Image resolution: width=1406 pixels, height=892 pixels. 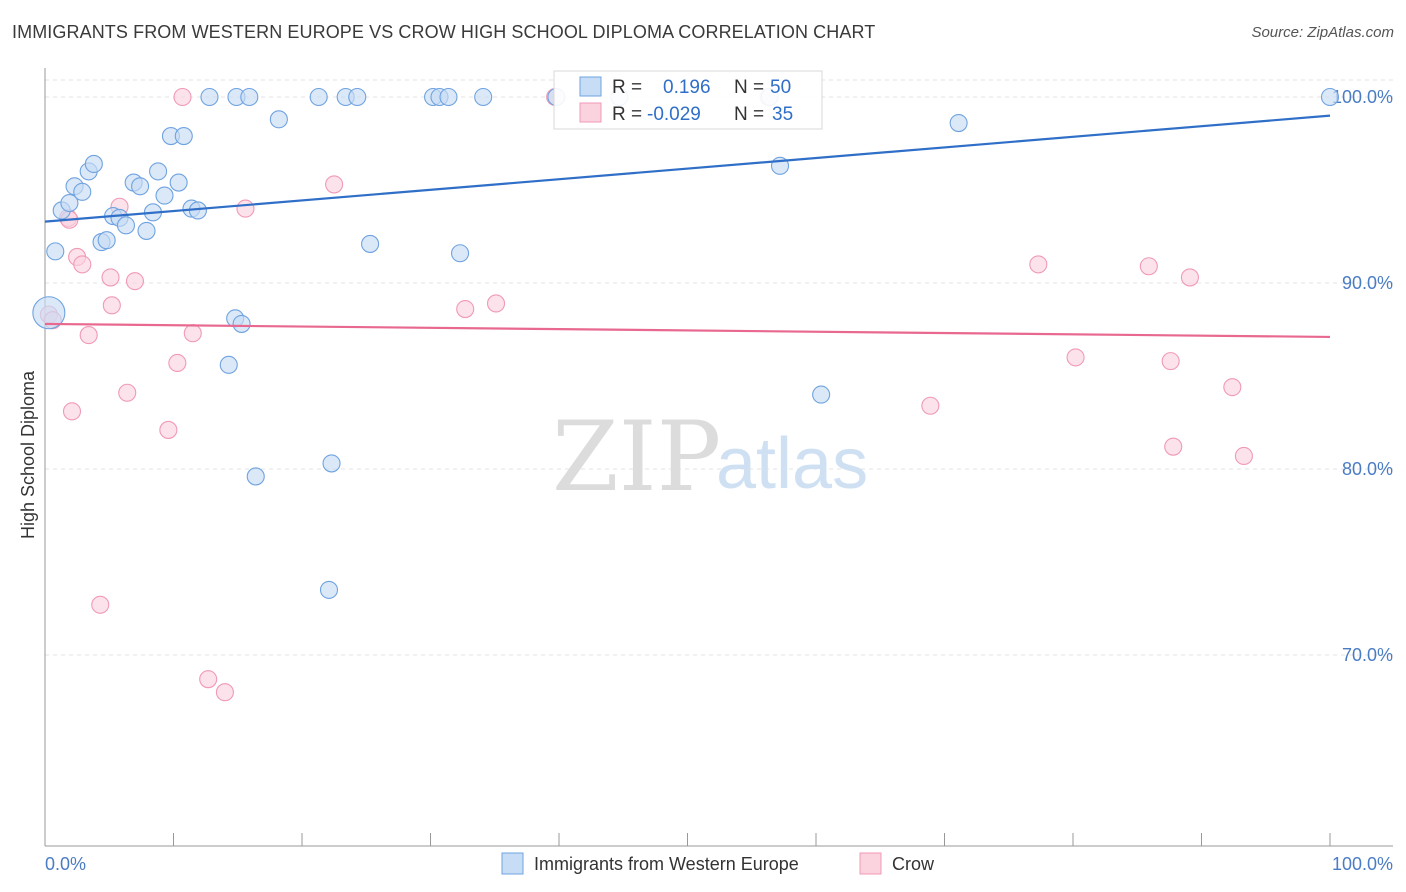 I want to click on y-tick-label-80: 80.0%, so click(x=1367, y=469).